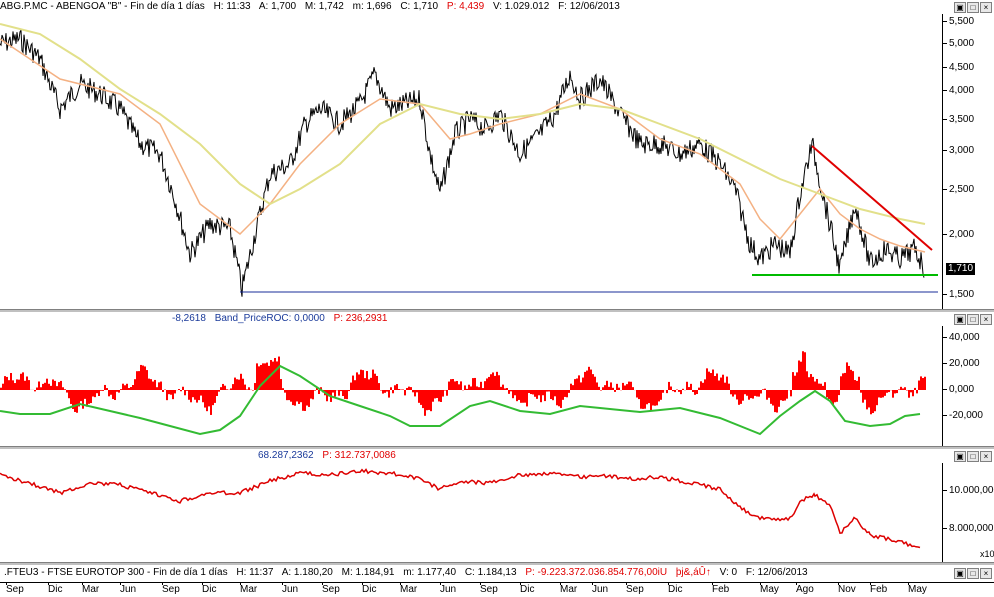 The width and height of the screenshot is (994, 597). What do you see at coordinates (675, 589) in the screenshot?
I see `time-axis-label: Dic` at bounding box center [675, 589].